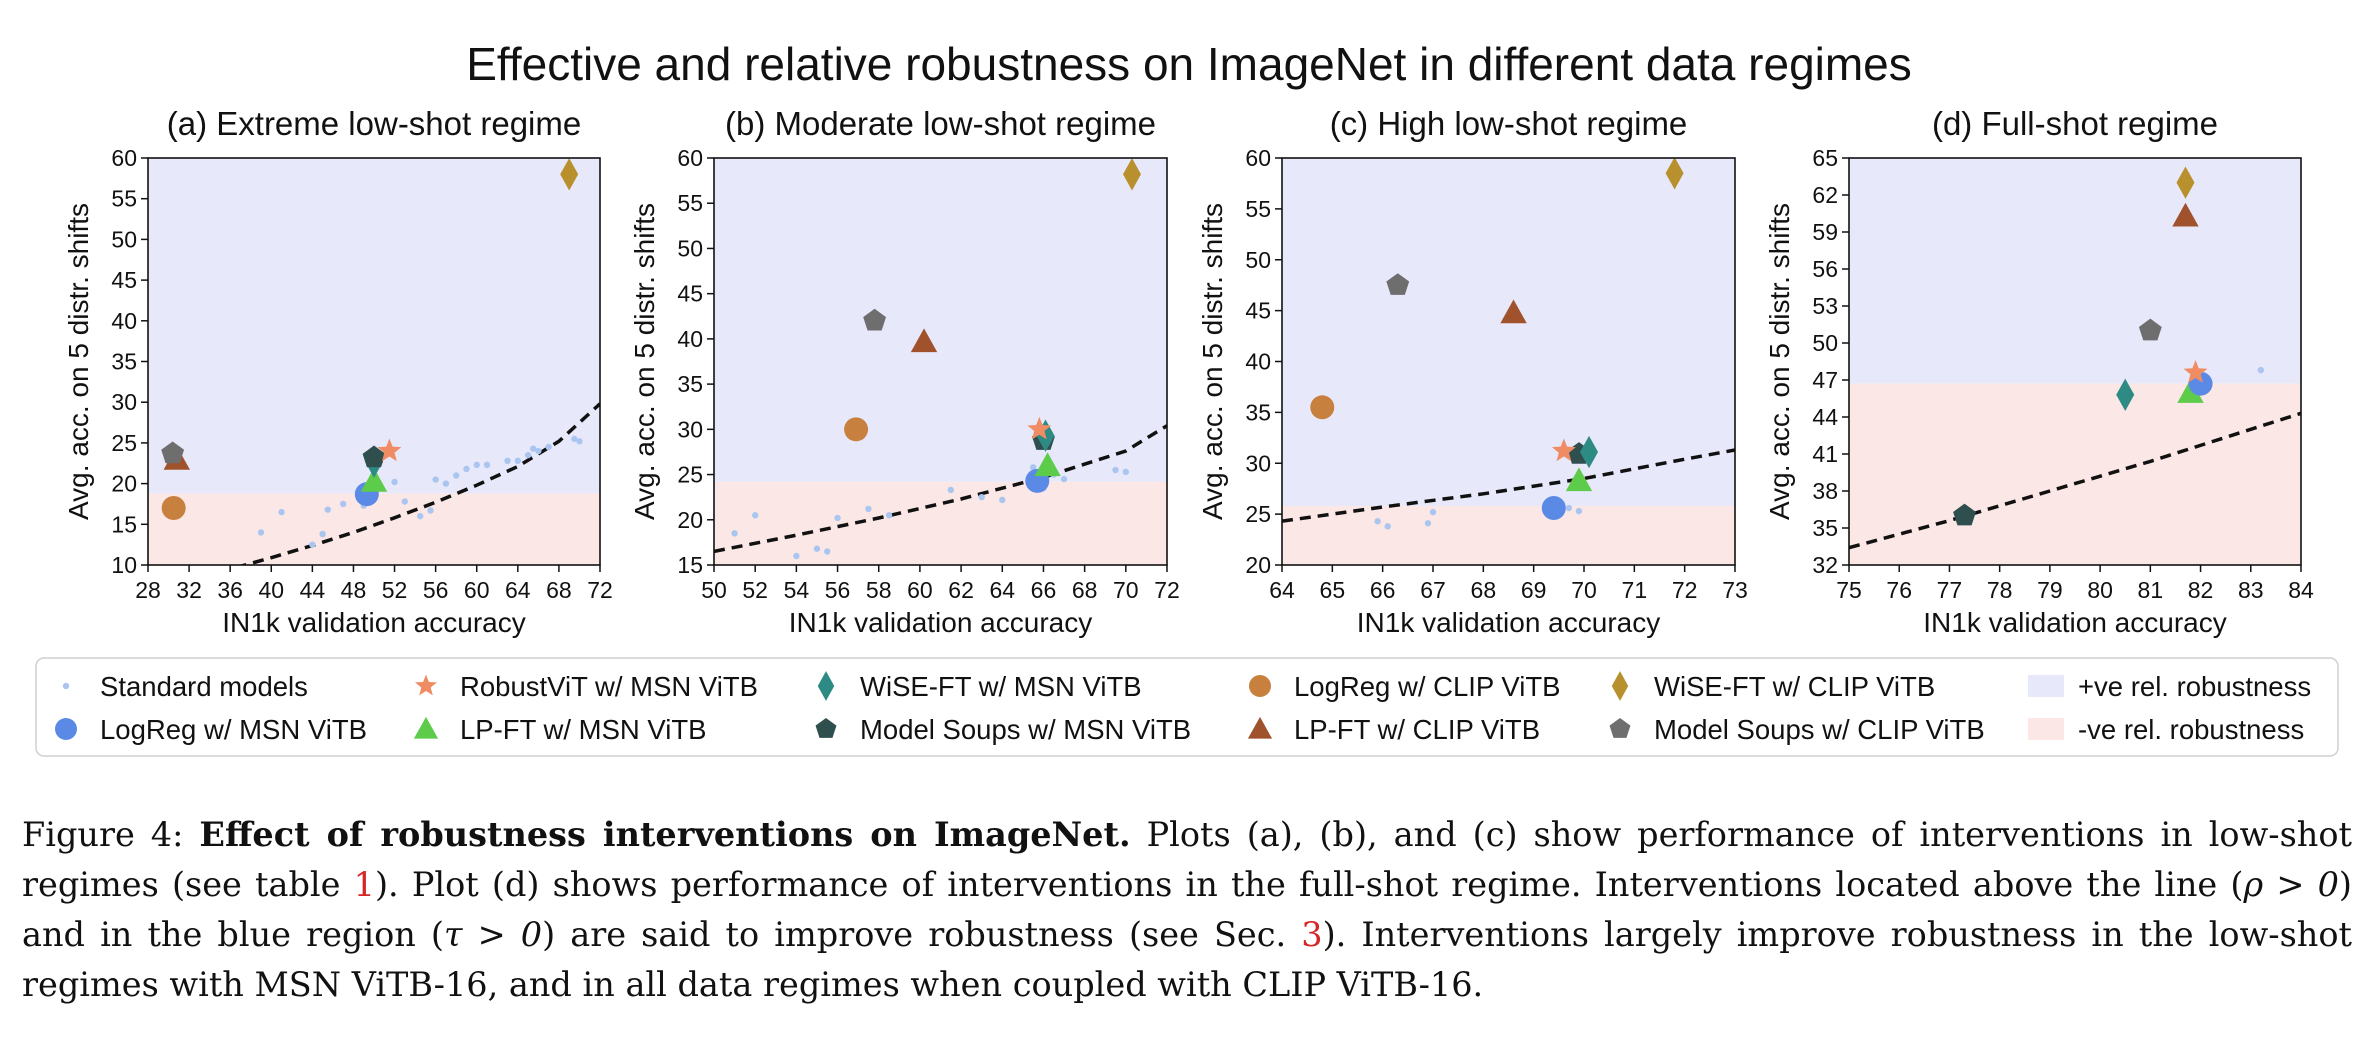 Image resolution: width=2378 pixels, height=1040 pixels. Describe the element at coordinates (1427, 686) in the screenshot. I see `legend-label: LogReg w/ CLIP ViTB` at that location.